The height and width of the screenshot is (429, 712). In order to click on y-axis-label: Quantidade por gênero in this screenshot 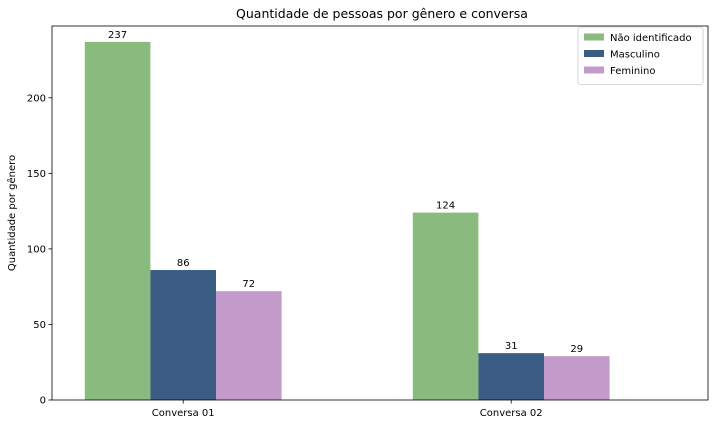, I will do `click(12, 213)`.